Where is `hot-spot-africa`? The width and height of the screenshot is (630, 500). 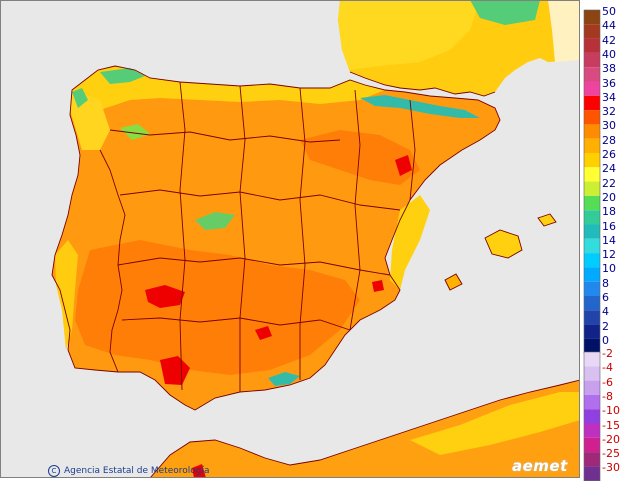 hot-spot-africa is located at coordinates (199, 471).